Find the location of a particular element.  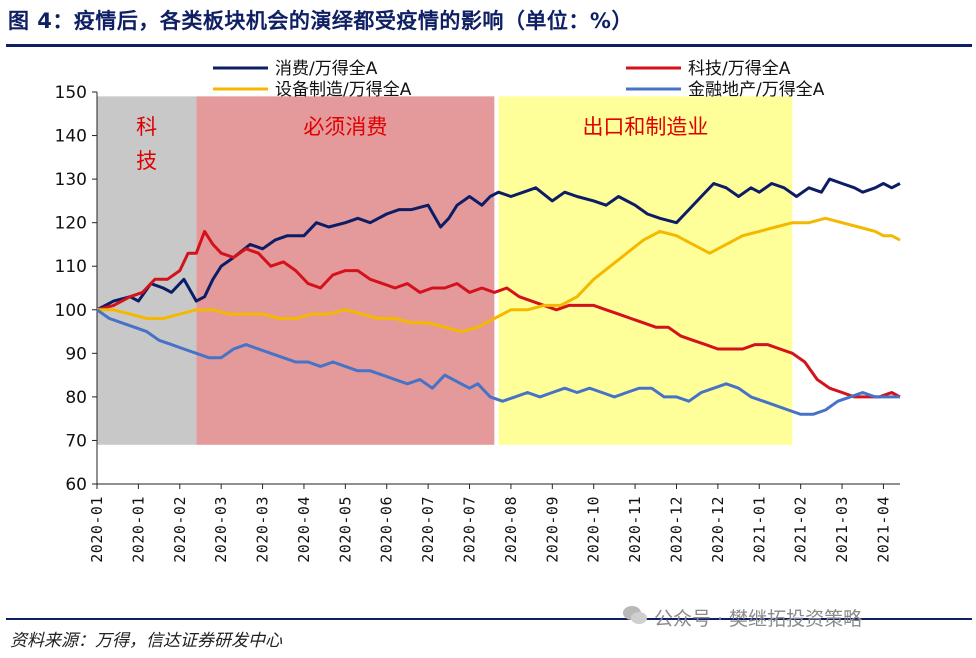

legend-label-3: 设备制造/万得全A is located at coordinates (343, 90).